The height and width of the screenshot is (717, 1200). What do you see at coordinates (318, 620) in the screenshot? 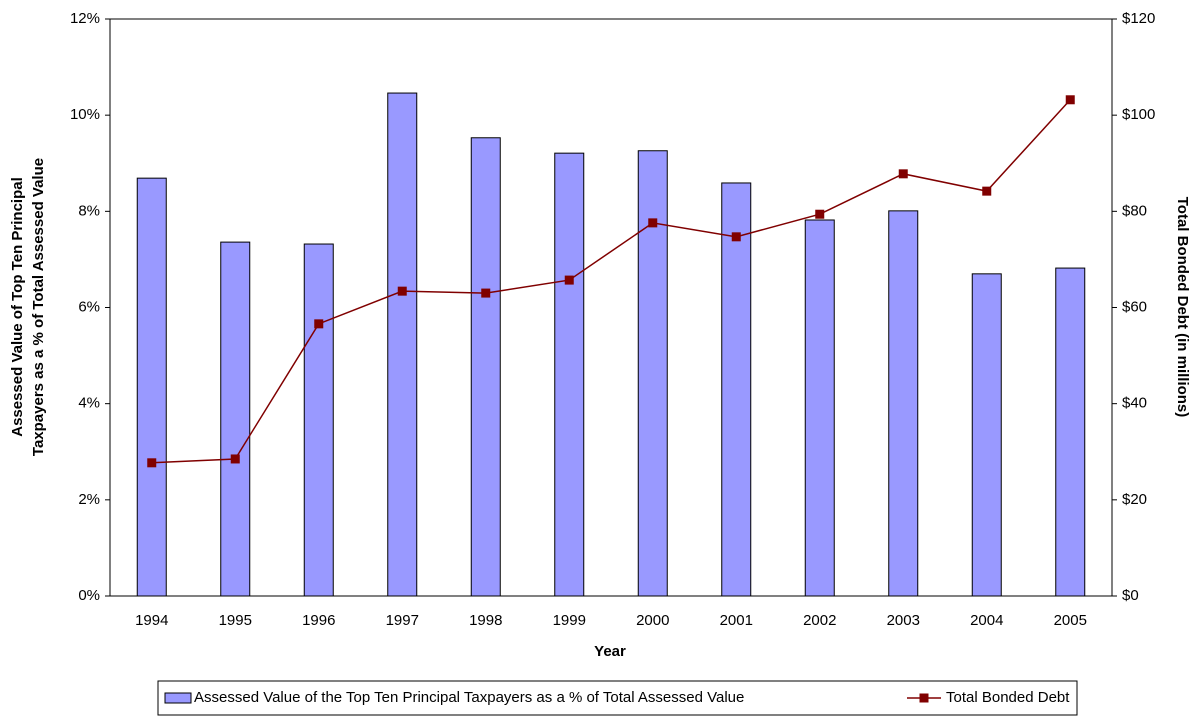
I see `x-tick-label: 1996` at bounding box center [318, 620].